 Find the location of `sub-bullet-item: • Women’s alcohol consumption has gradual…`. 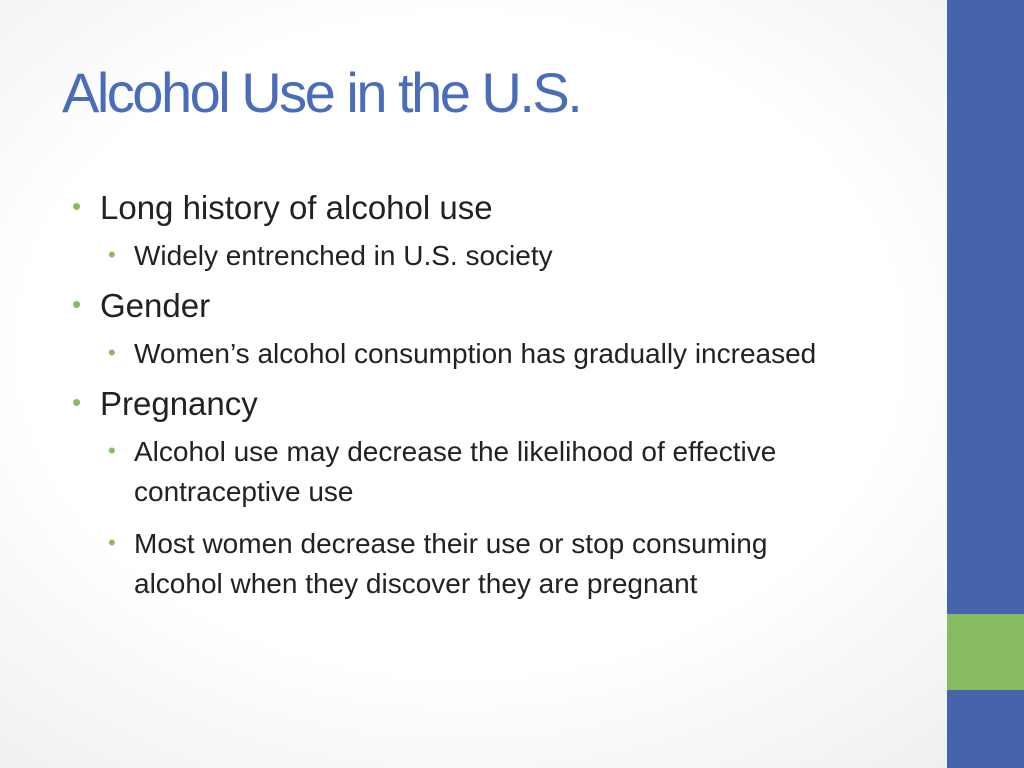

sub-bullet-item: • Women’s alcohol consumption has gradual… is located at coordinates (492, 354).